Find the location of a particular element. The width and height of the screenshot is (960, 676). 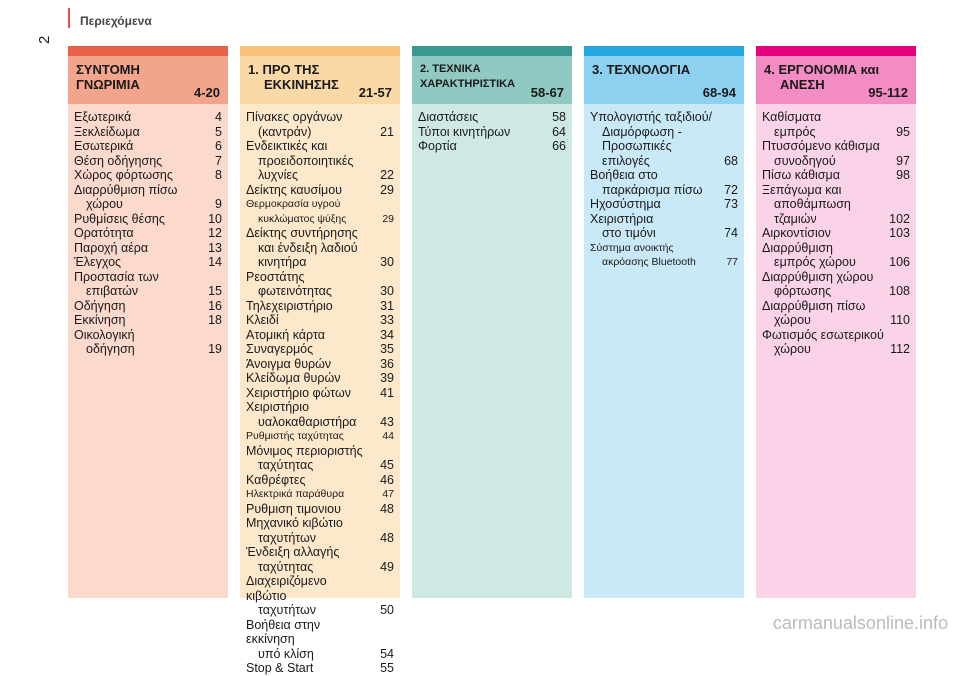

toc-entry: Παροχή αέρα 13 is located at coordinates (149, 248).